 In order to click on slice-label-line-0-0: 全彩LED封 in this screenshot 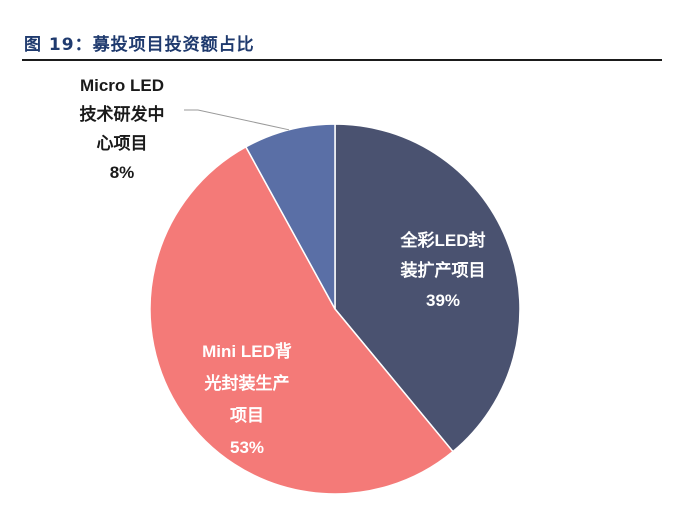, I will do `click(443, 240)`.